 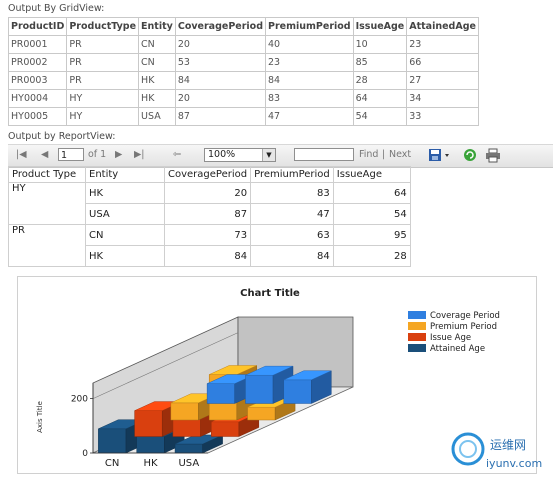 I want to click on find-input, so click(x=324, y=154).